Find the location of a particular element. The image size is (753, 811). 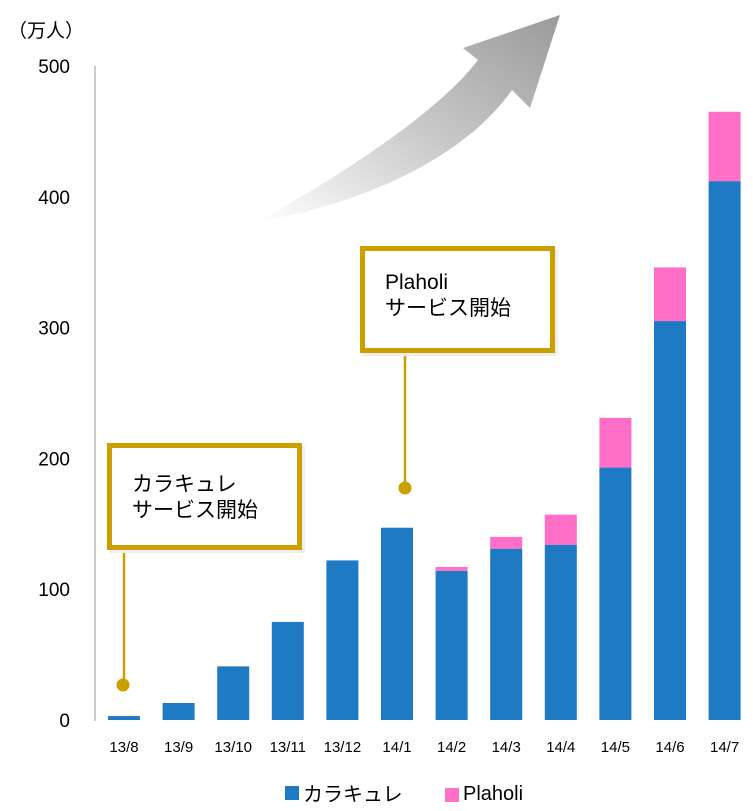

y-tick-label: 200 is located at coordinates (54, 459).